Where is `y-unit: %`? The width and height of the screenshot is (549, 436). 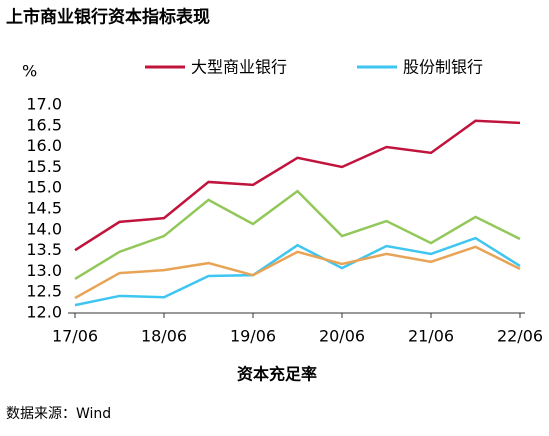
y-unit: % is located at coordinates (29, 71).